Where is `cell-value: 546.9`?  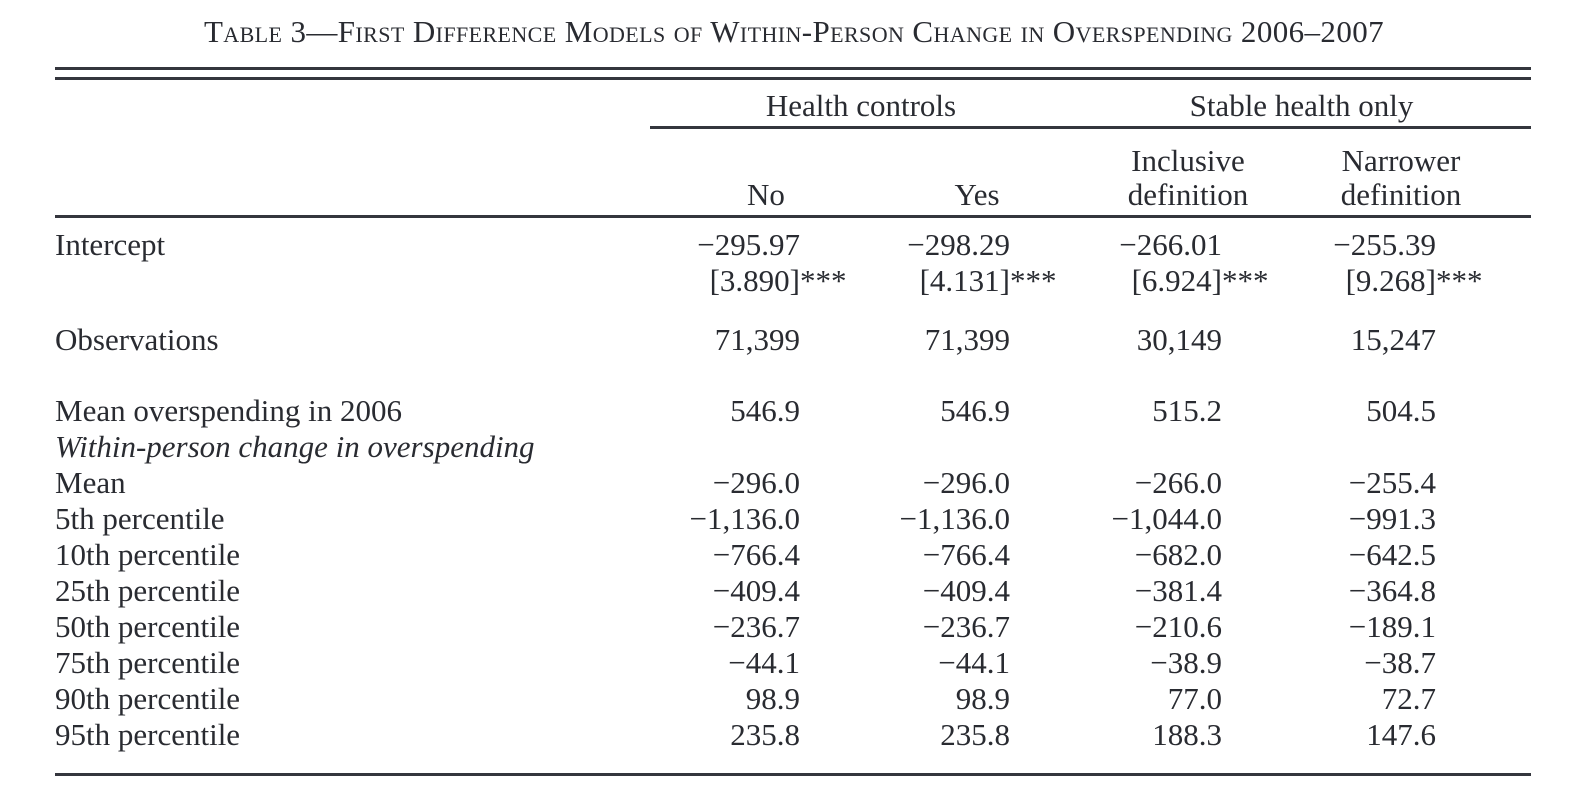 cell-value: 546.9 is located at coordinates (765, 410).